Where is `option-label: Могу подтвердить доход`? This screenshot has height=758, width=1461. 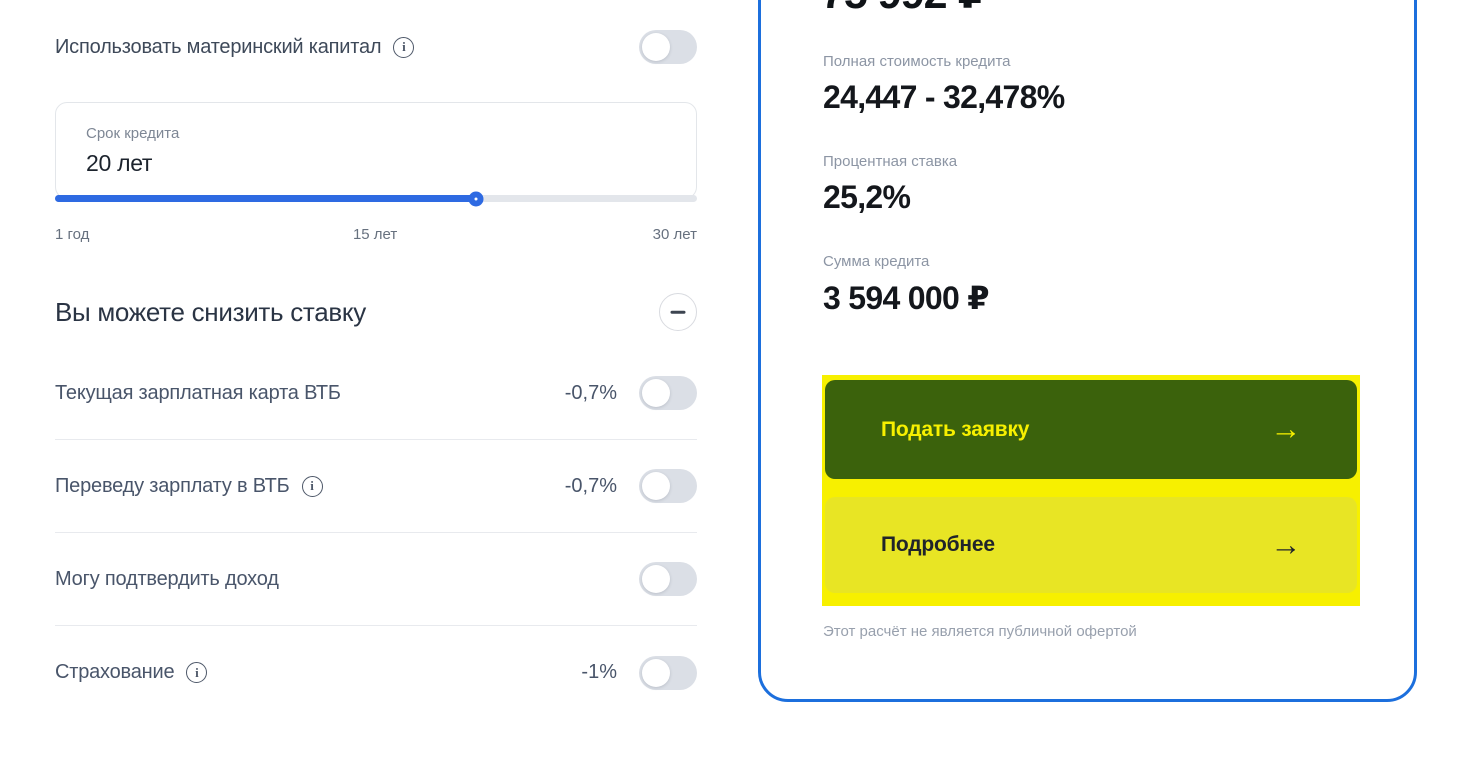
option-label: Могу подтвердить доход is located at coordinates (167, 578).